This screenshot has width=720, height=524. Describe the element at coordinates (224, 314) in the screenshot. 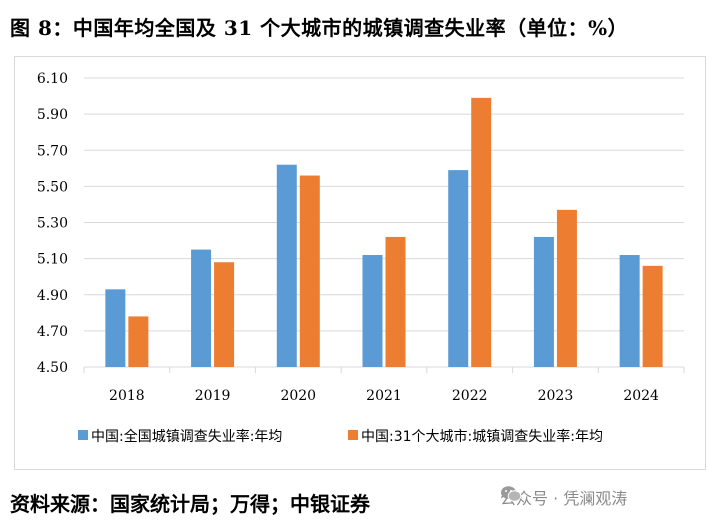

I see `bar-31-cities-2019` at that location.